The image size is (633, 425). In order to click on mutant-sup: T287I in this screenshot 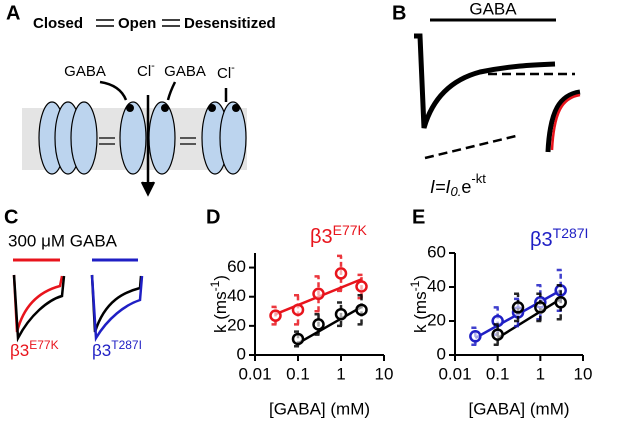, I will do `click(126, 345)`.